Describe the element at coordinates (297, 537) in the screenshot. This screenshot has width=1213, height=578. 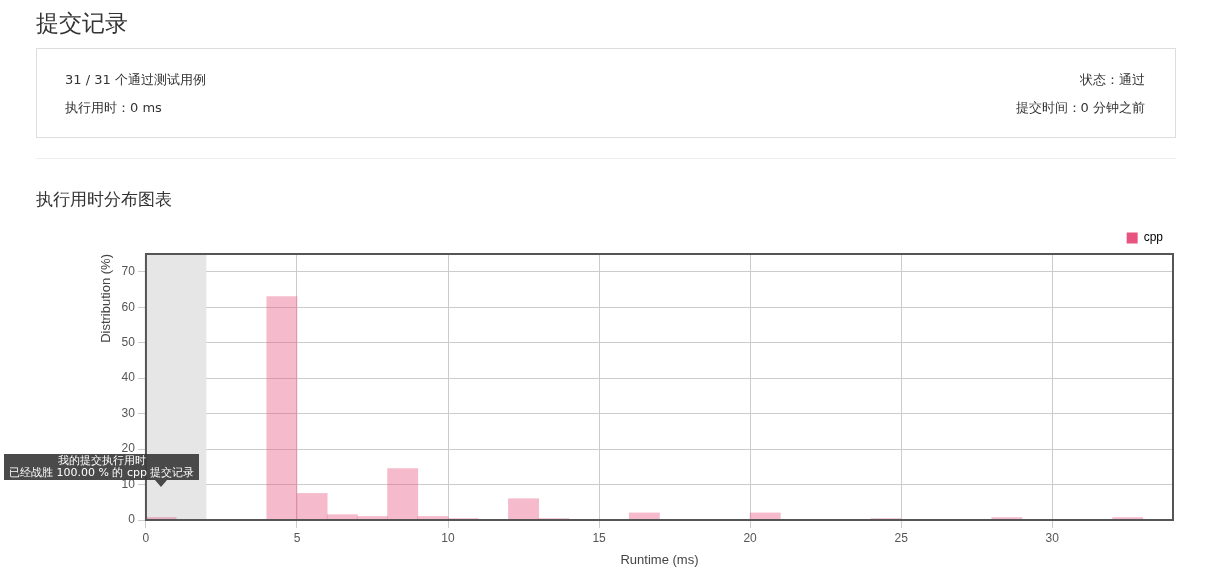
I see `x-tick-label: 5` at that location.